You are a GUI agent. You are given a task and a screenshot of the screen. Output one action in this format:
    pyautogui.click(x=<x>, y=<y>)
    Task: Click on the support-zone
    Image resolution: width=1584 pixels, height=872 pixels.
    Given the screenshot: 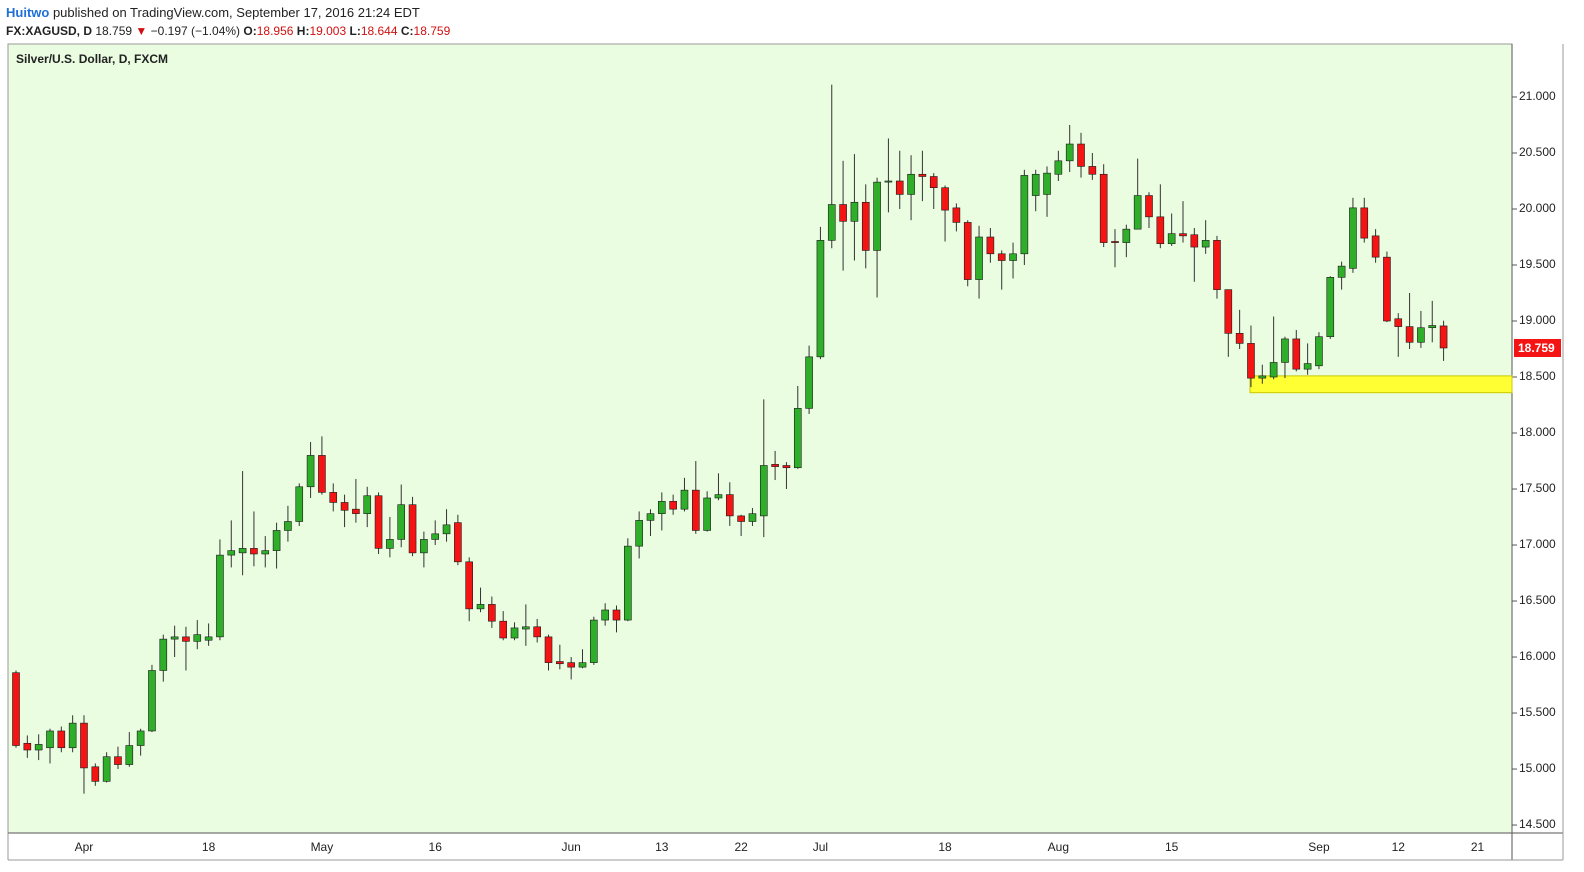 What is the action you would take?
    pyautogui.click(x=1381, y=384)
    